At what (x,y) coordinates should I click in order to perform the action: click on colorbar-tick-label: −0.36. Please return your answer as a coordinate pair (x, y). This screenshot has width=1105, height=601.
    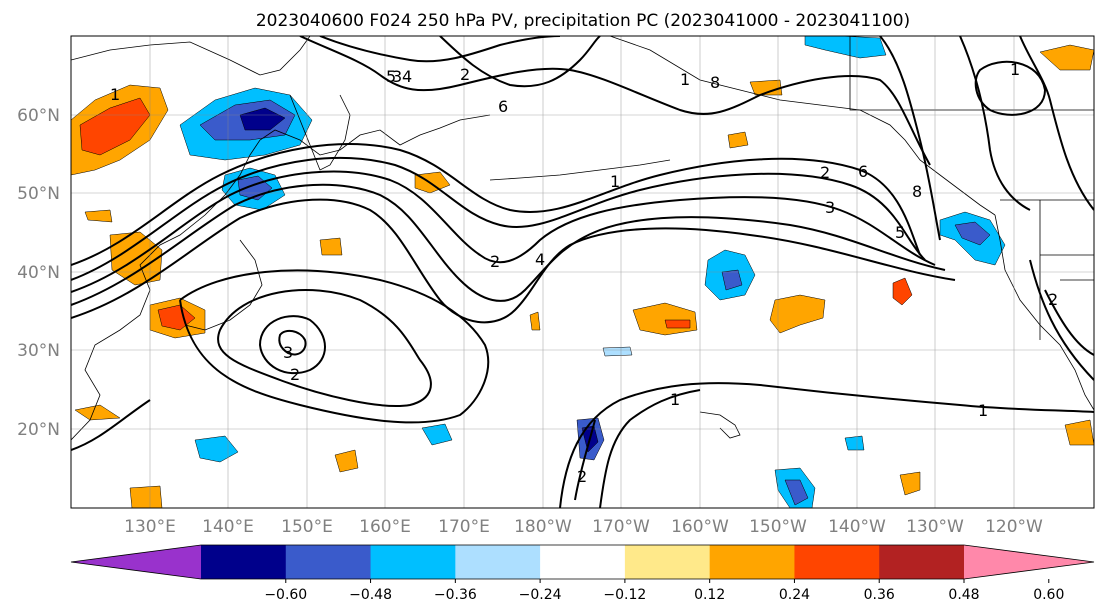
    Looking at the image, I should click on (455, 594).